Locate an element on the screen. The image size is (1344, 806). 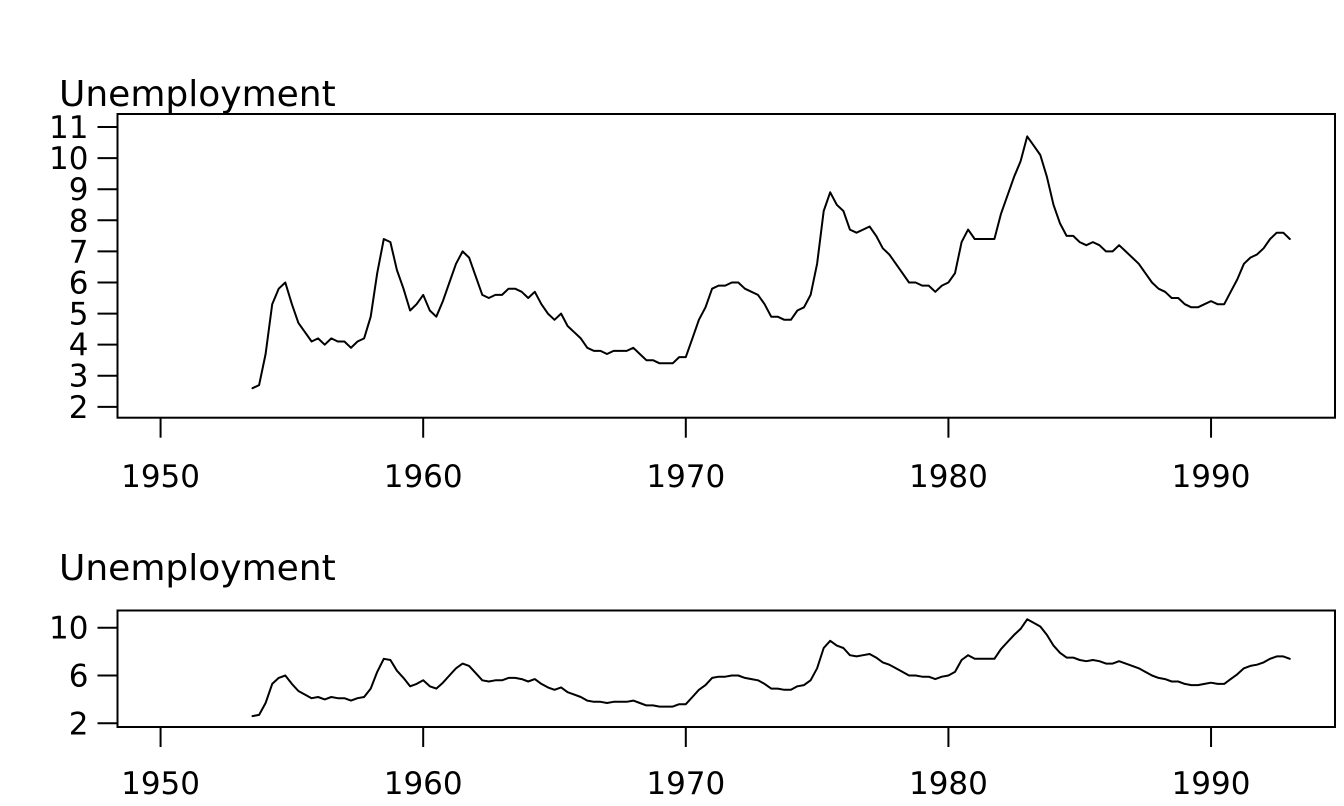
panel-1-y-tick-label: 9 is located at coordinates (79, 190).